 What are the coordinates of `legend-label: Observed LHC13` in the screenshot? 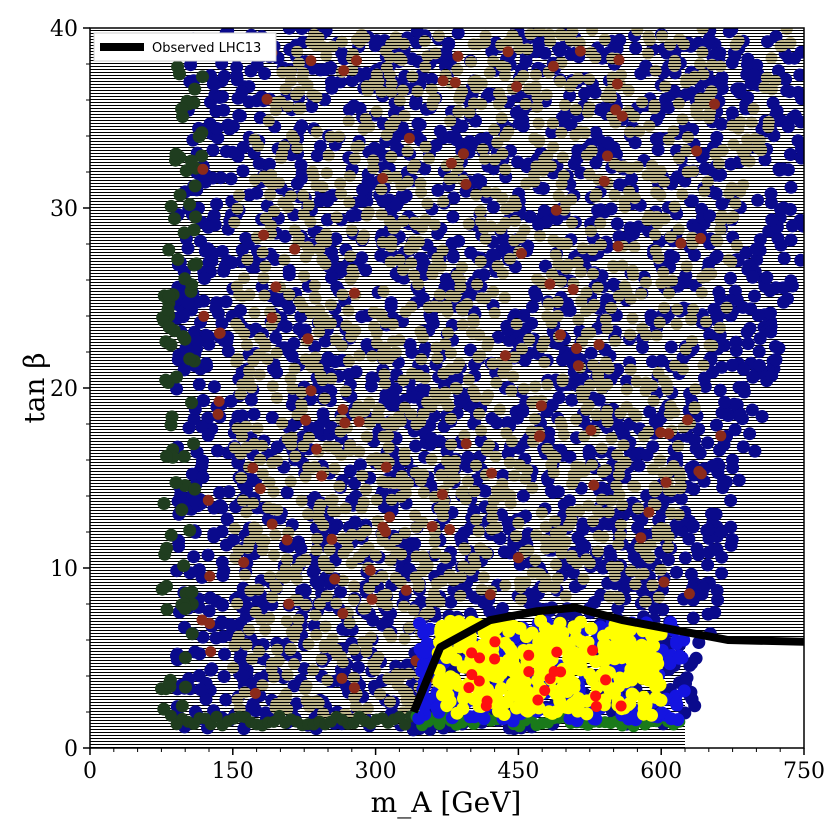 It's located at (206, 48).